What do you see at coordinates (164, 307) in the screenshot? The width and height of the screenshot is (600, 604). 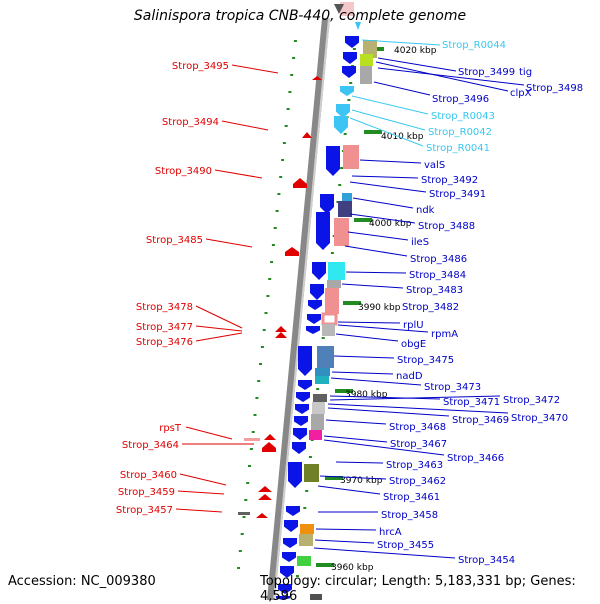 I see `left-gene-label: Strop_3478` at bounding box center [164, 307].